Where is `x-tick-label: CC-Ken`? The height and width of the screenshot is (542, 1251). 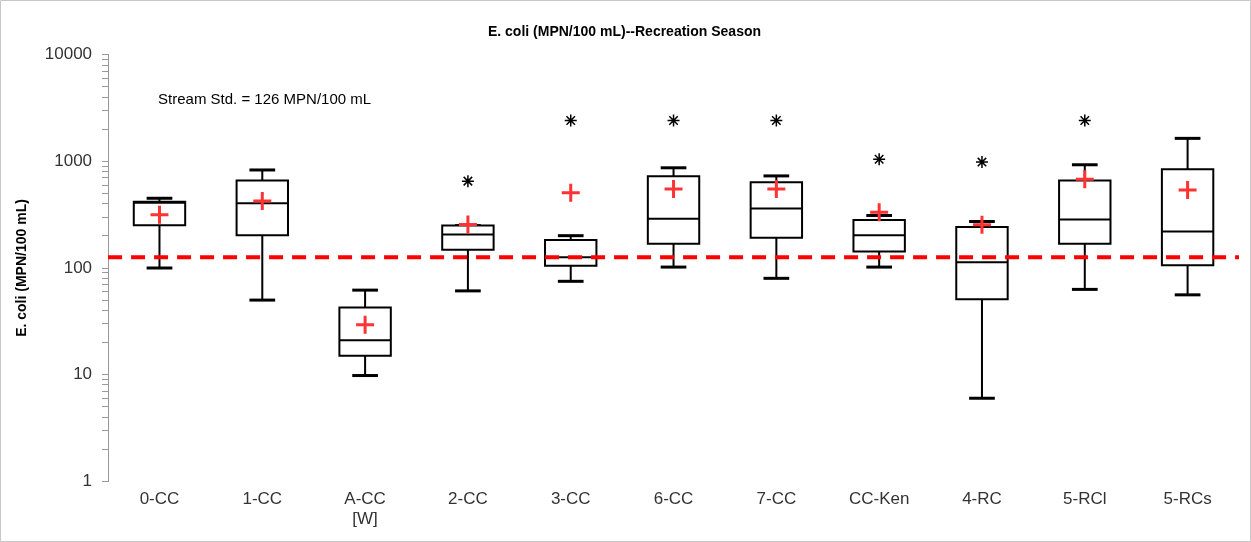 x-tick-label: CC-Ken is located at coordinates (879, 499).